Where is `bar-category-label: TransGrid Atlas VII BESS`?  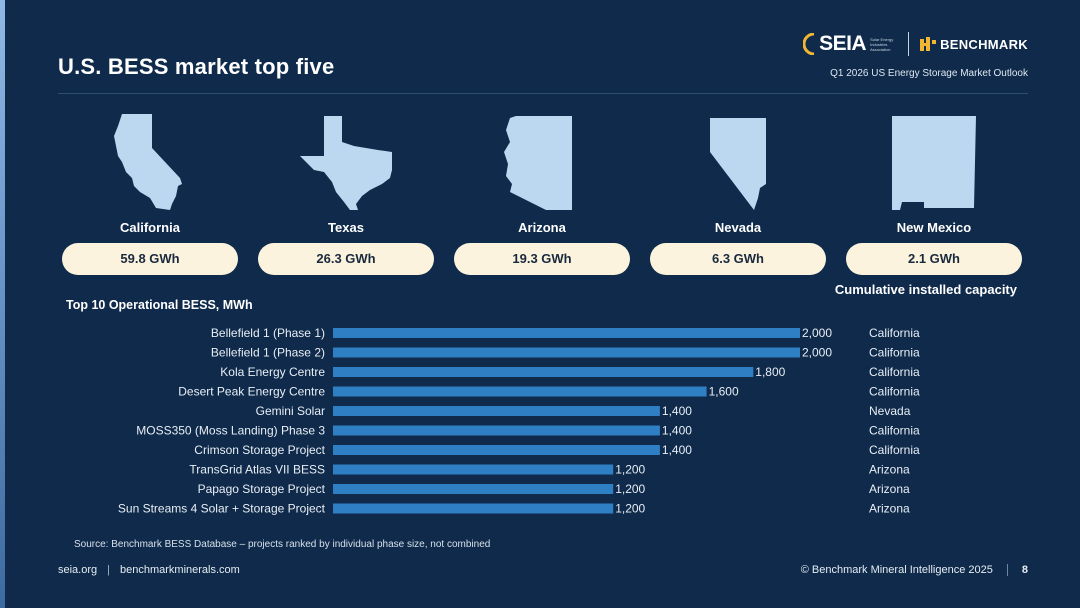 bar-category-label: TransGrid Atlas VII BESS is located at coordinates (257, 470).